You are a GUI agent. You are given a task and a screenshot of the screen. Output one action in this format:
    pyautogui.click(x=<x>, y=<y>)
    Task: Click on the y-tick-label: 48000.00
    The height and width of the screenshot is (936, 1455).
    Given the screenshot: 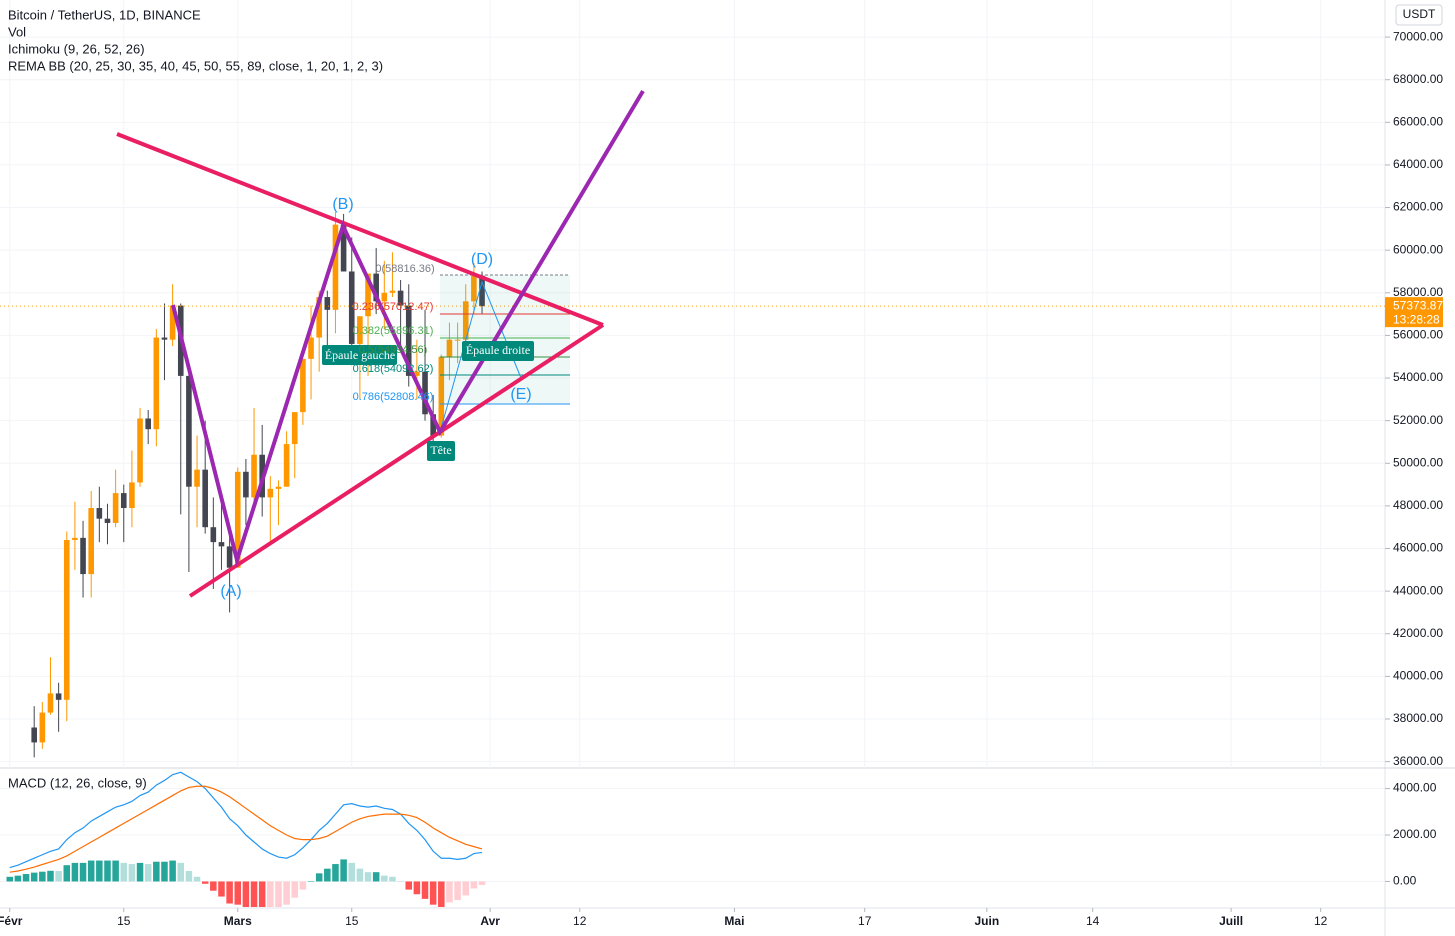 What is the action you would take?
    pyautogui.click(x=1418, y=505)
    